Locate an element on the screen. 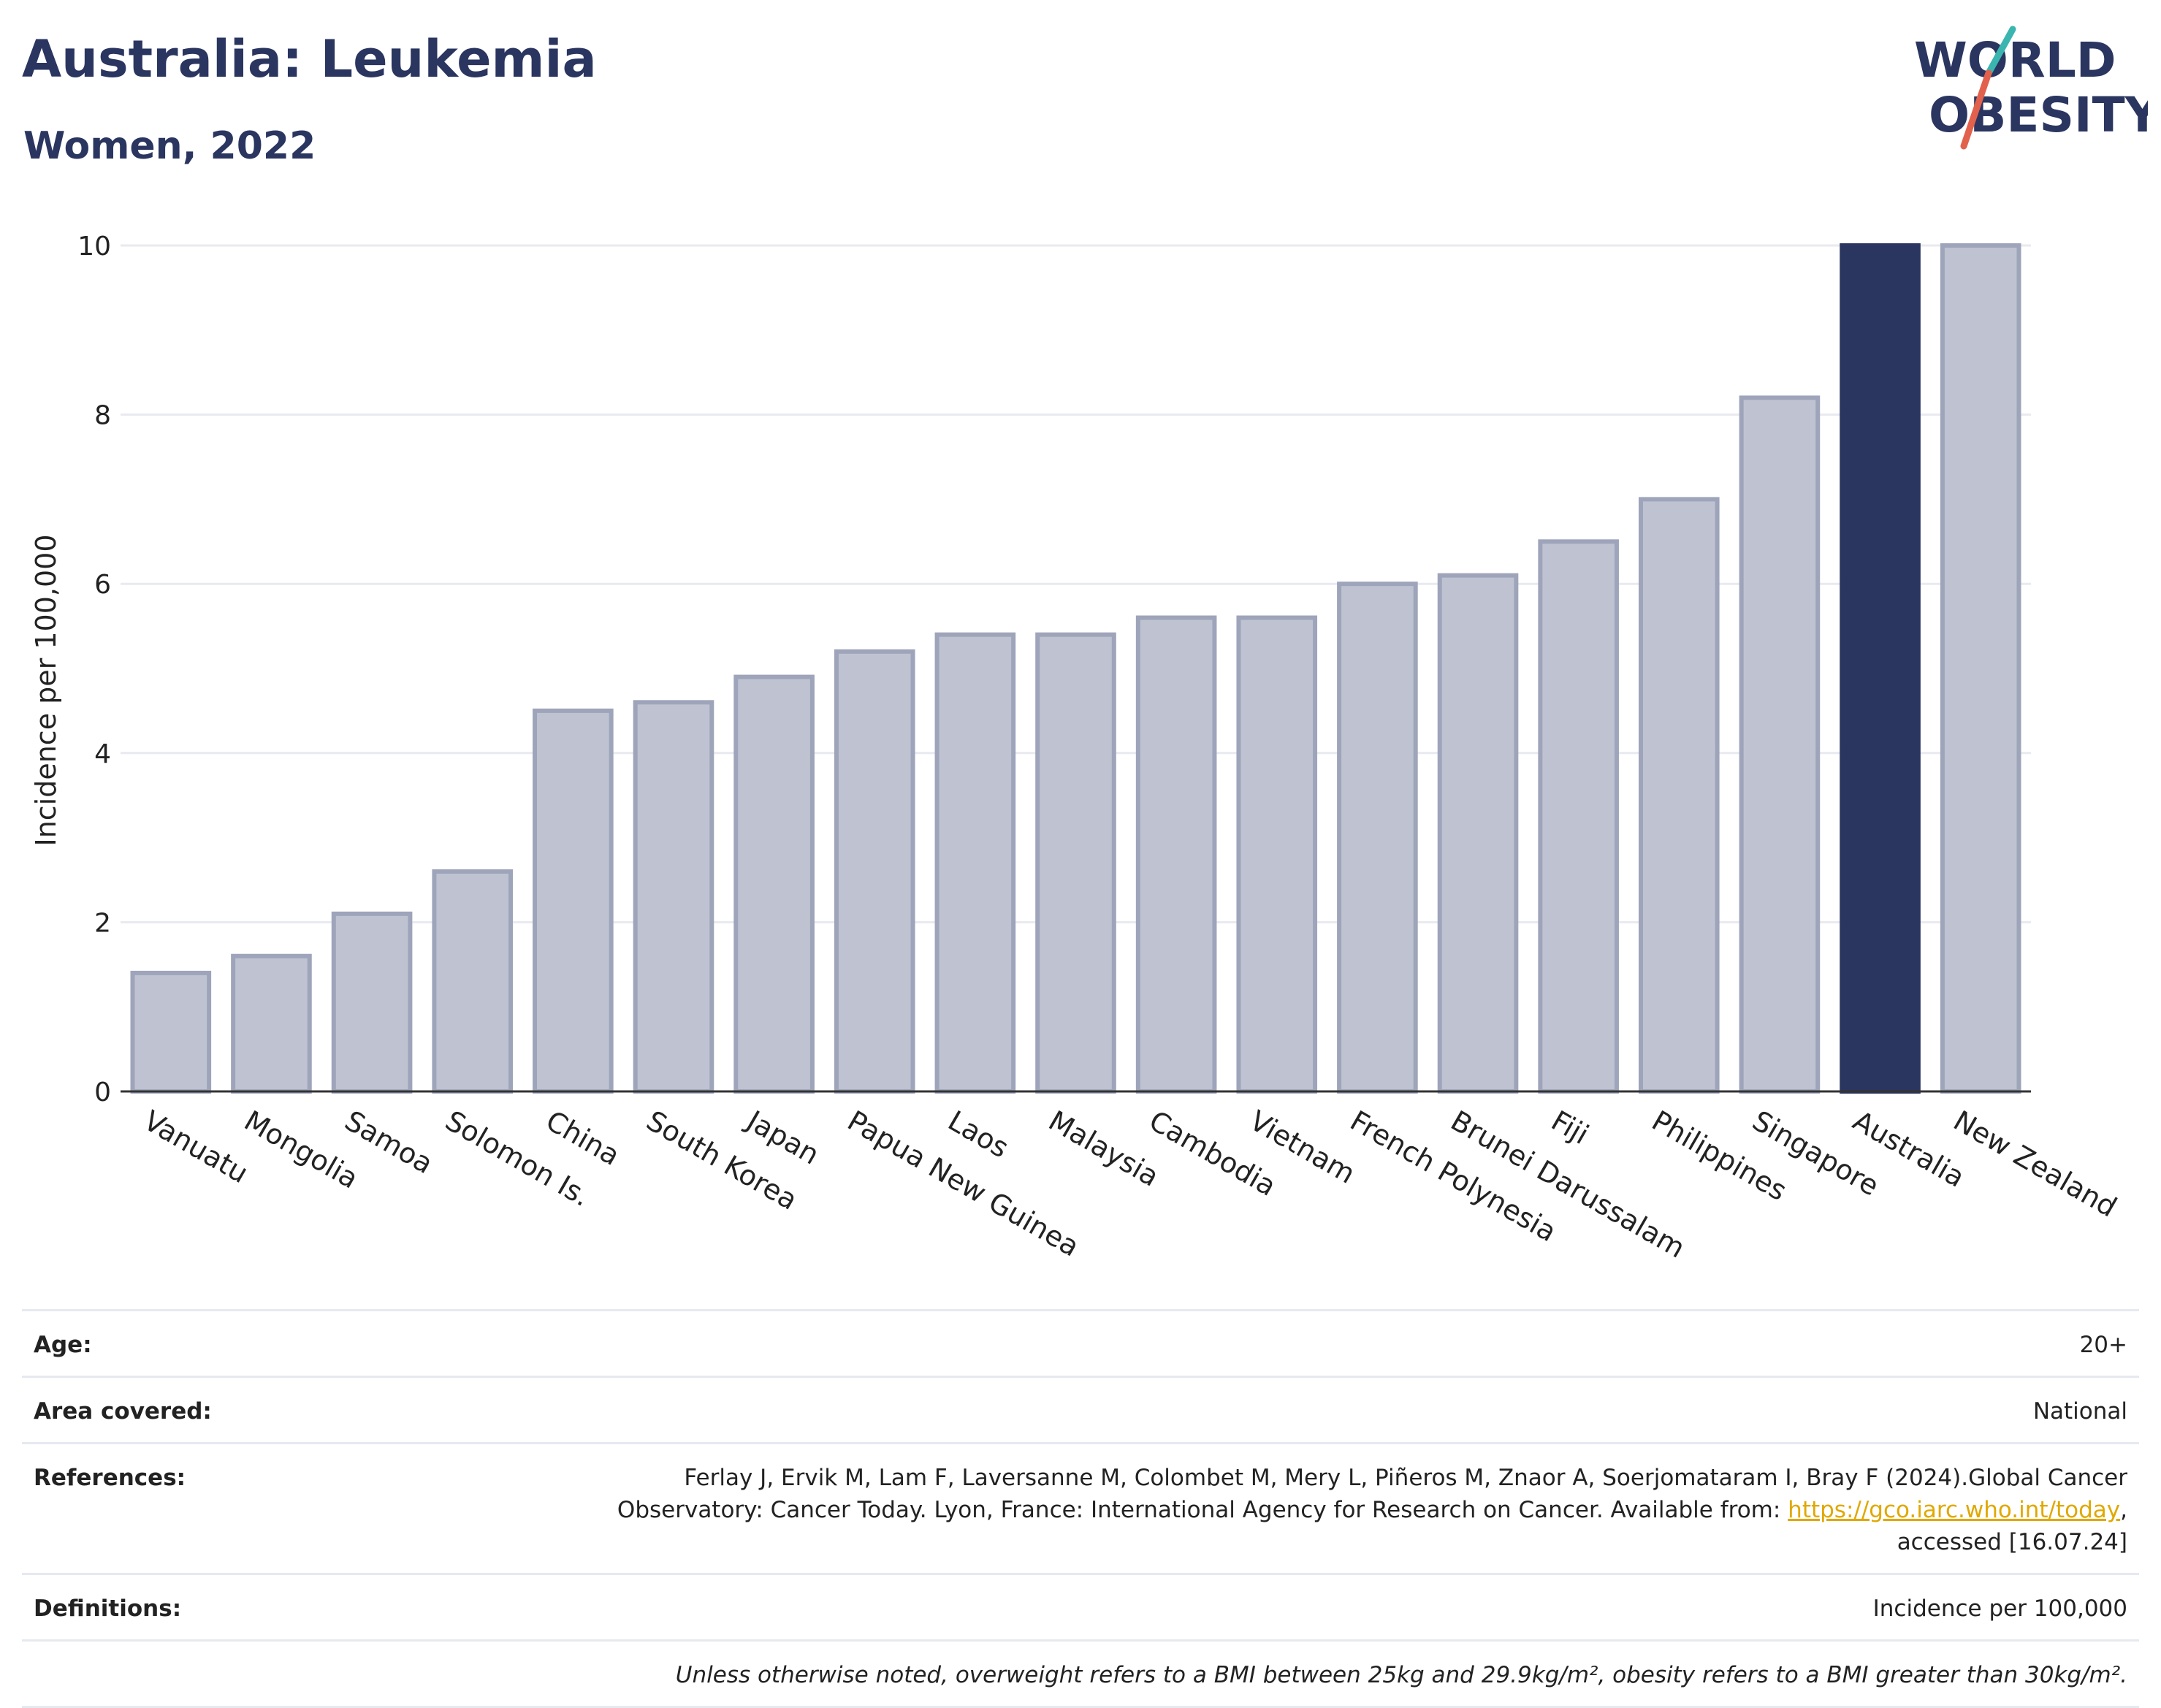 The image size is (2161, 1708). info-row-area: Area covered: National is located at coordinates (1080, 1410).